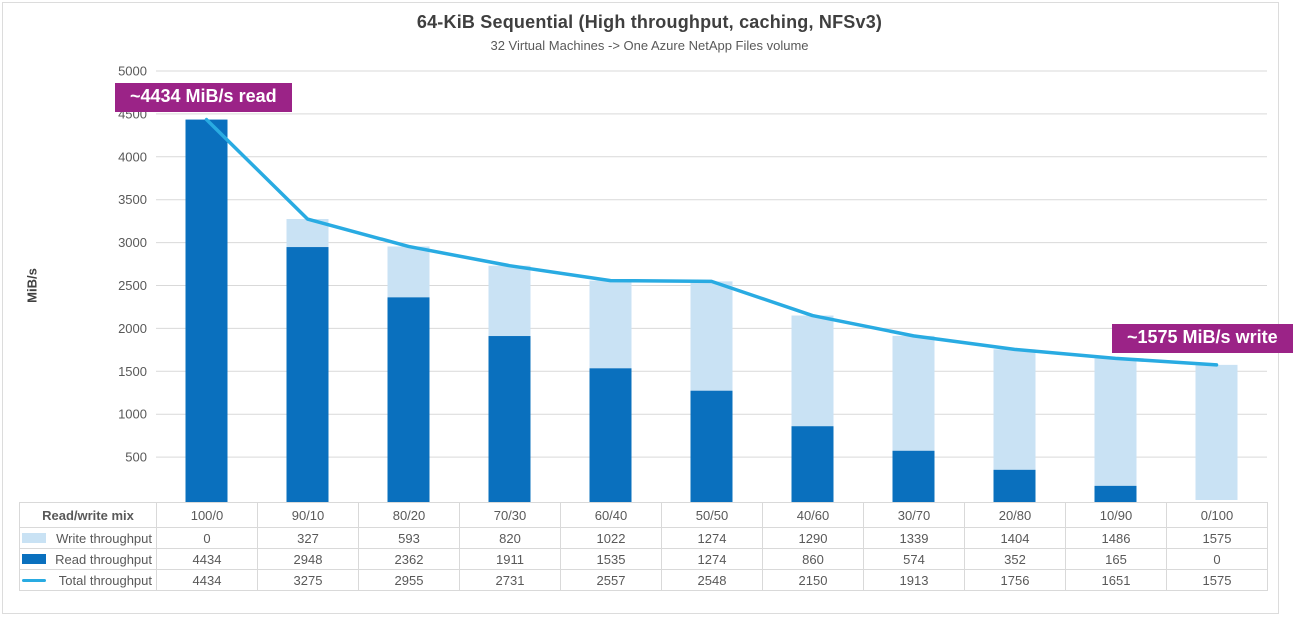 The image size is (1299, 626). I want to click on y-tick-label: 1500, so click(132, 371).